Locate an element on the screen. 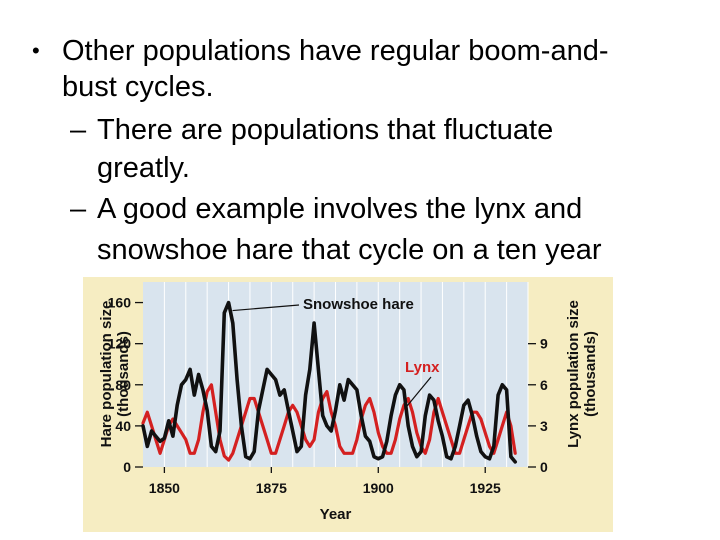  y2-tick-label: 9 is located at coordinates (544, 344).